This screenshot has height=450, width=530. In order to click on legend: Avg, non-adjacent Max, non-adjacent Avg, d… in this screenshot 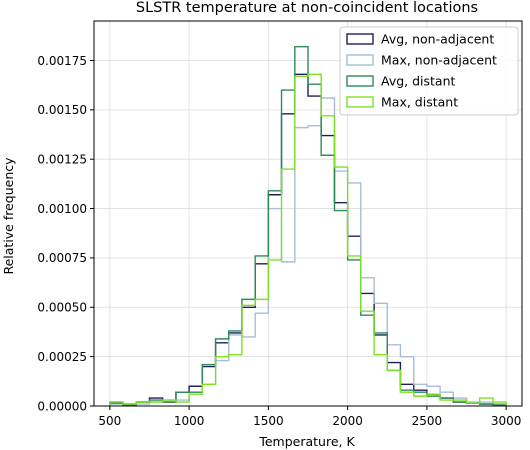, I will do `click(429, 71)`.